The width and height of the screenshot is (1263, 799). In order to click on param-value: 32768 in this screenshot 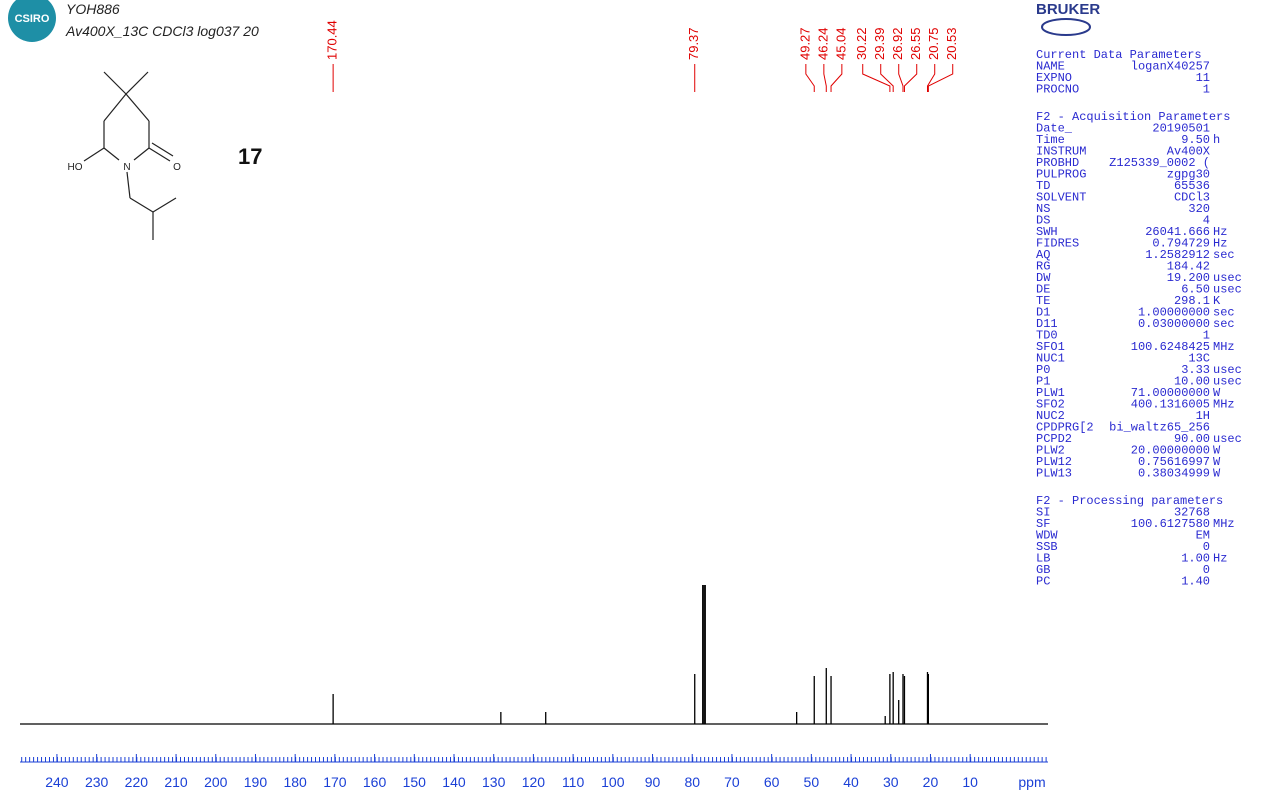, I will do `click(1192, 513)`.